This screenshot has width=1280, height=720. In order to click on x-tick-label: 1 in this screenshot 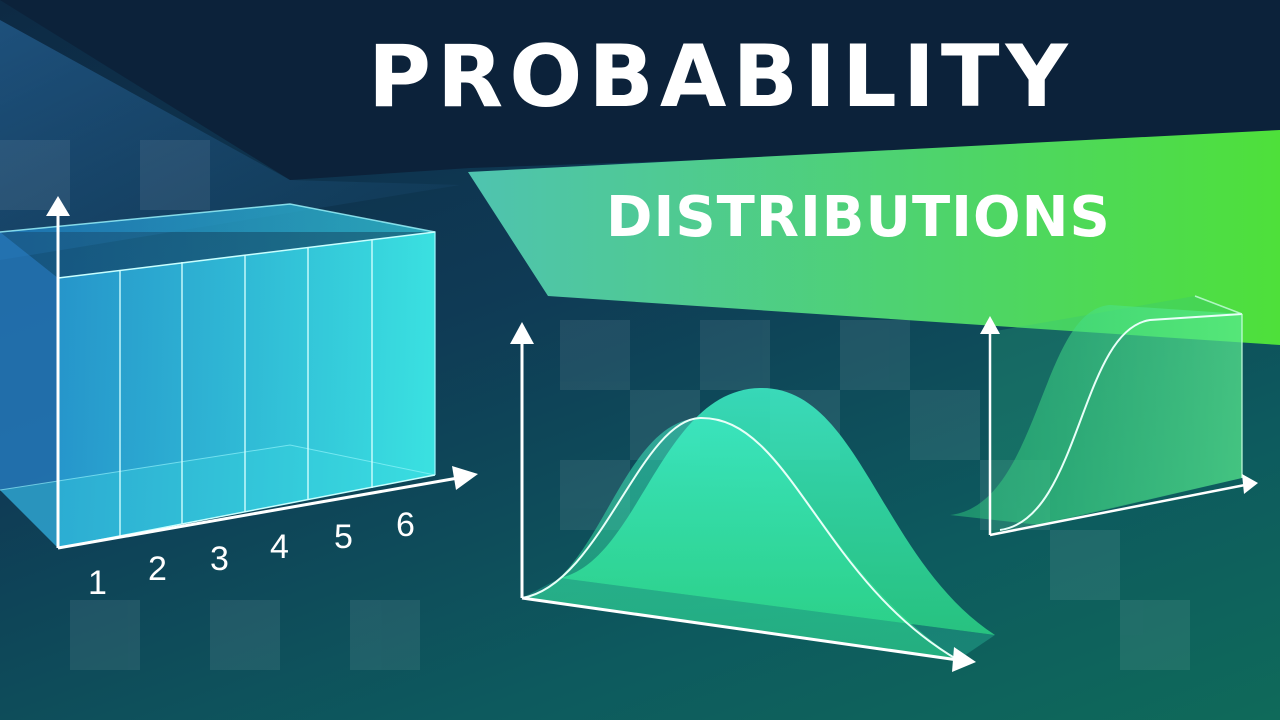, I will do `click(97, 583)`.